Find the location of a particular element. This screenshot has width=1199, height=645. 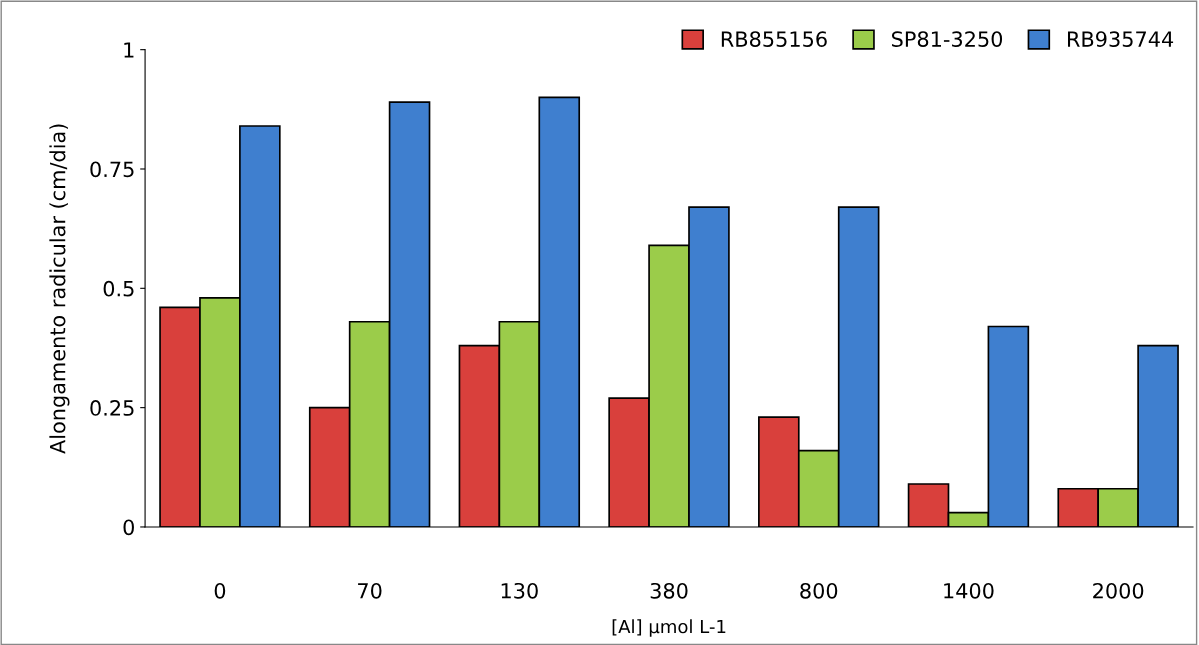

x-tick-label: 0 is located at coordinates (220, 590).